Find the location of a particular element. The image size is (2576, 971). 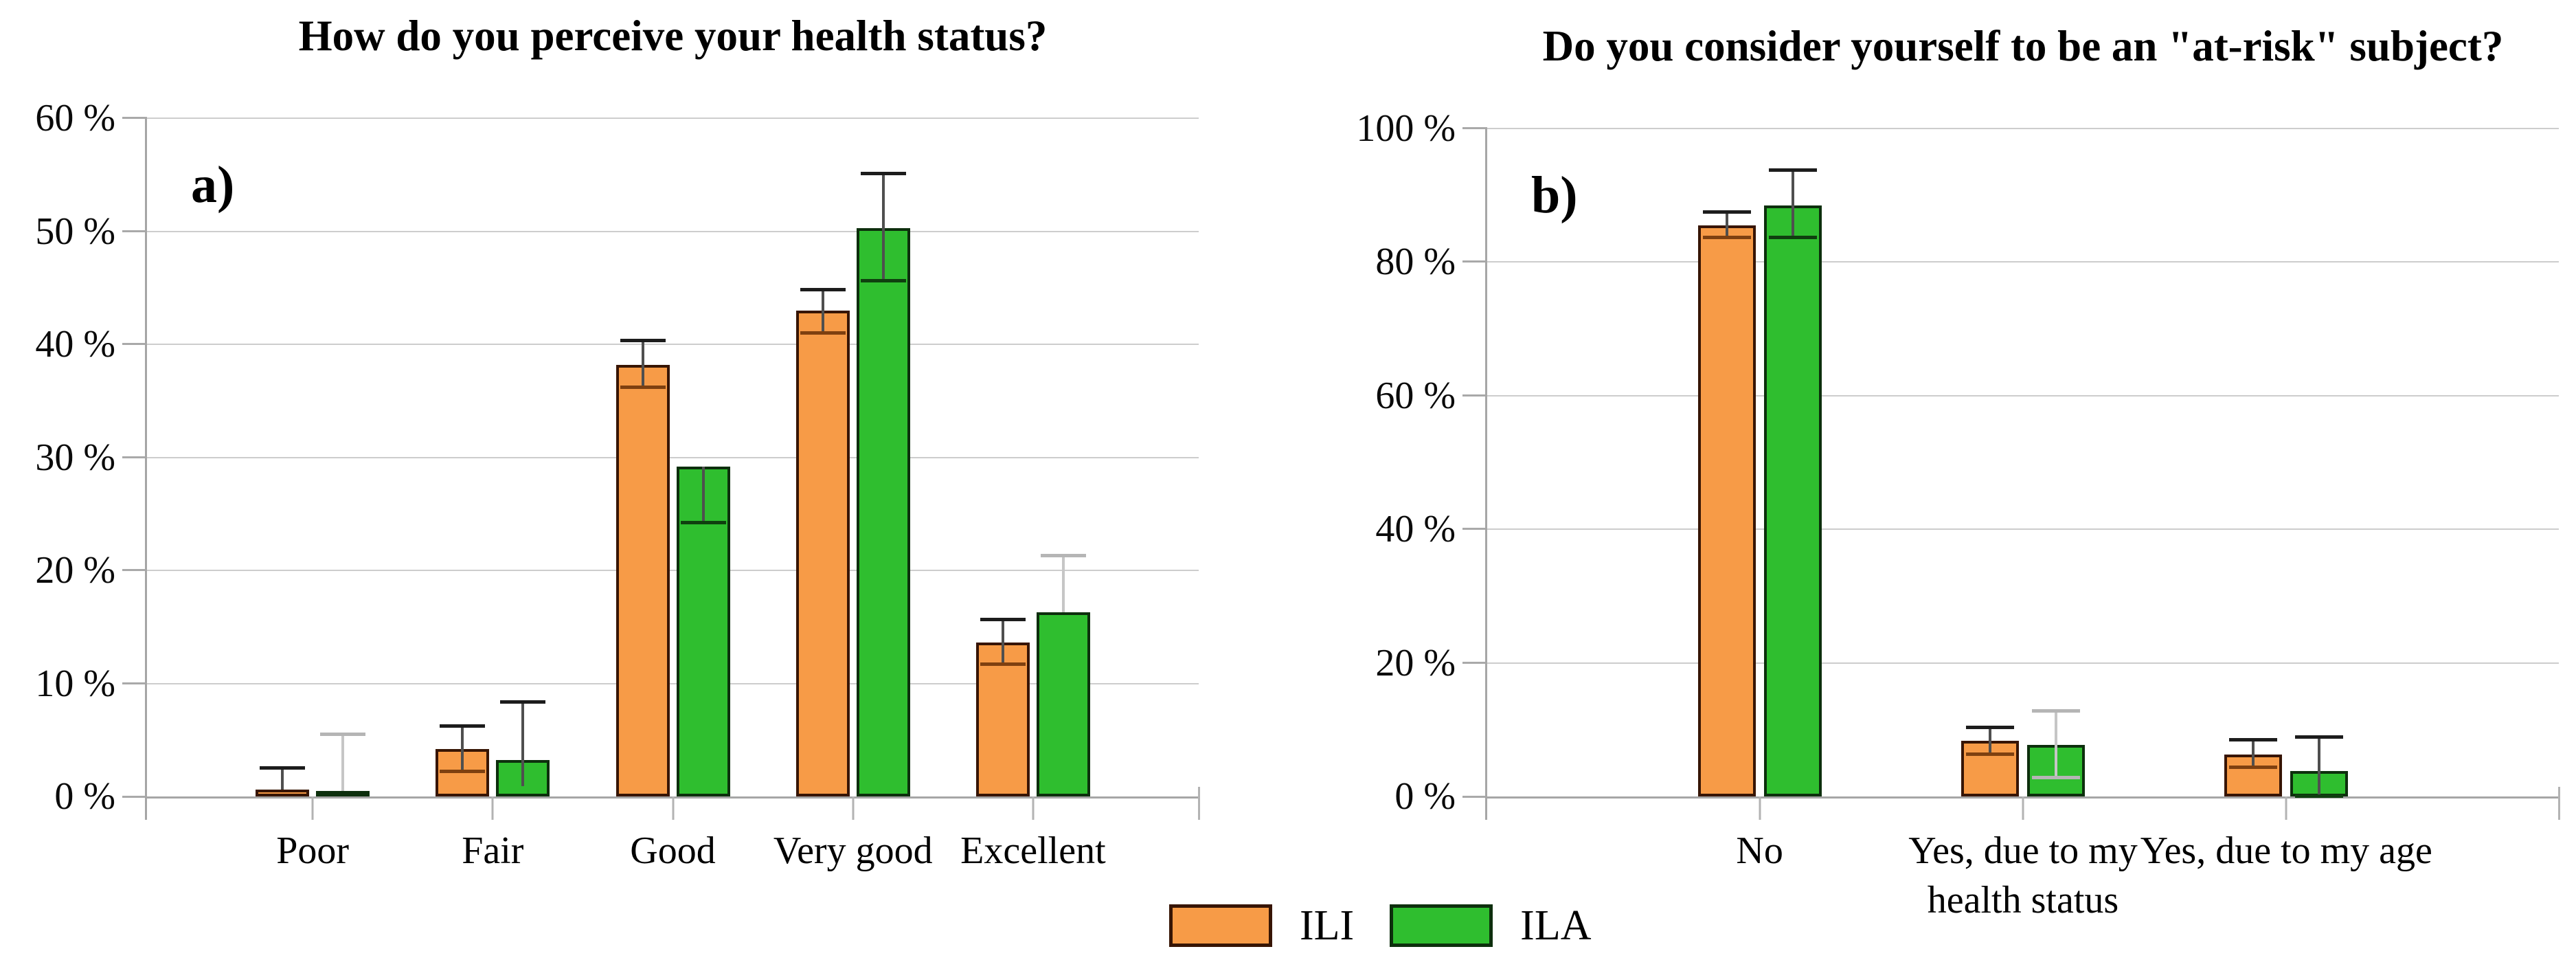

y-axis-label: 60 % is located at coordinates (1415, 396).